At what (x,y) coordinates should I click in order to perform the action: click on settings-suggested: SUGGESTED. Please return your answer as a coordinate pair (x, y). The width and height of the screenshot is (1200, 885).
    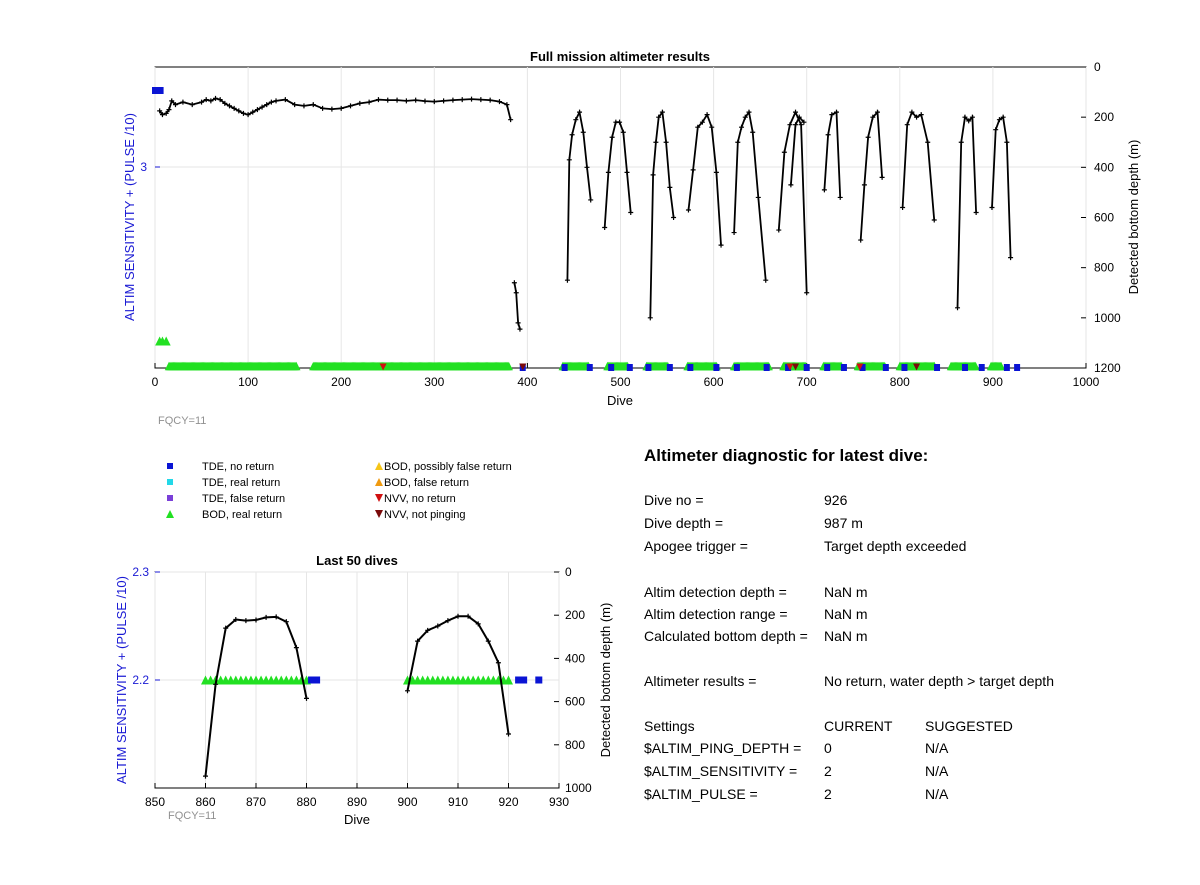
    Looking at the image, I should click on (969, 726).